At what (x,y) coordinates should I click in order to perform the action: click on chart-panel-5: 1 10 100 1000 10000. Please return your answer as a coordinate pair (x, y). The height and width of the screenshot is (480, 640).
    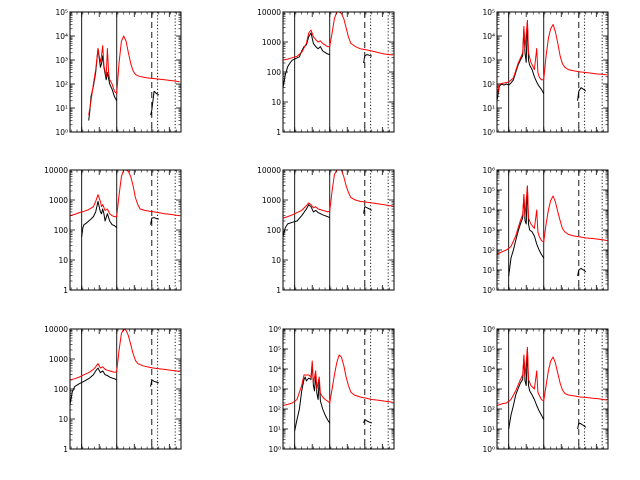
    Looking at the image, I should click on (326, 230).